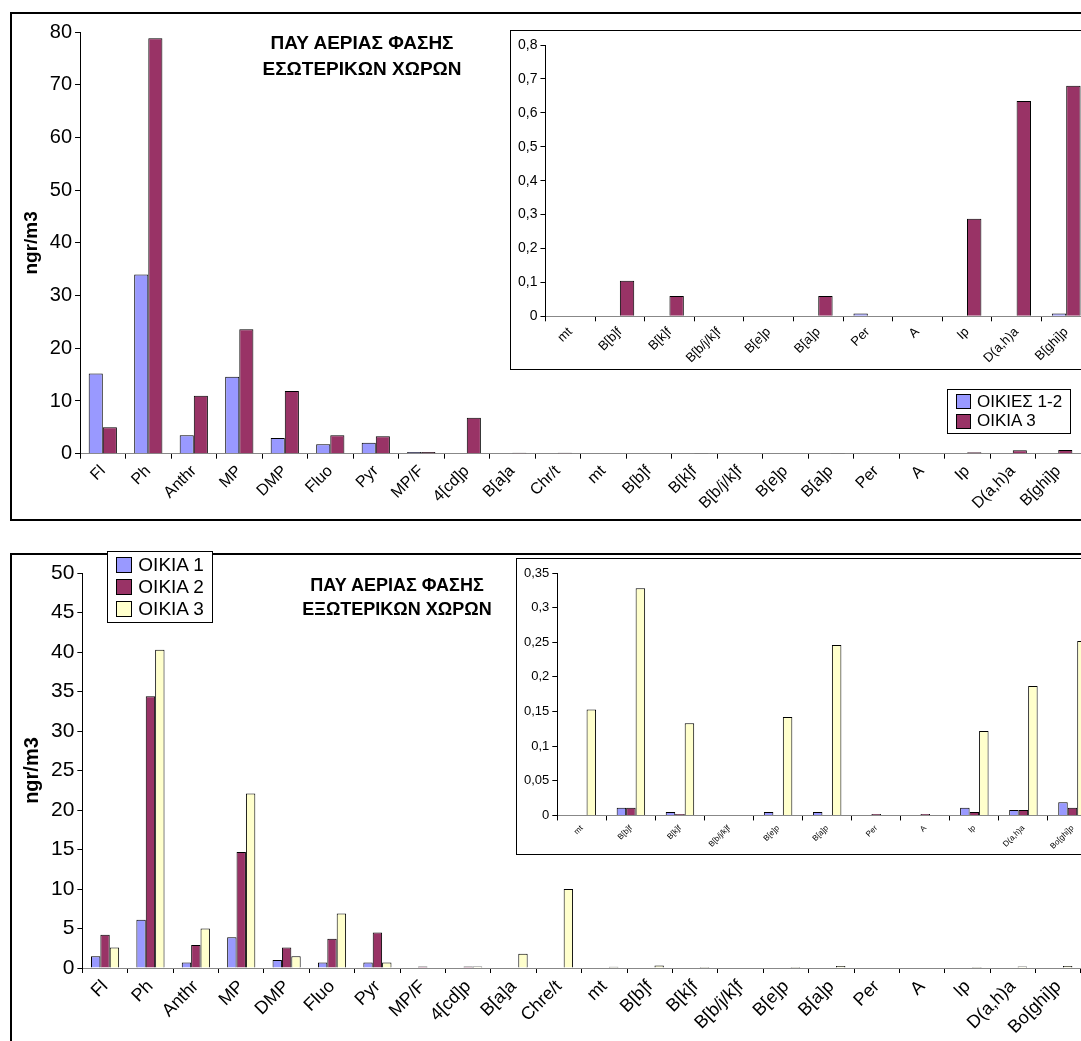 Image resolution: width=1081 pixels, height=1041 pixels. I want to click on y-tick-label: 60, so click(61, 135).